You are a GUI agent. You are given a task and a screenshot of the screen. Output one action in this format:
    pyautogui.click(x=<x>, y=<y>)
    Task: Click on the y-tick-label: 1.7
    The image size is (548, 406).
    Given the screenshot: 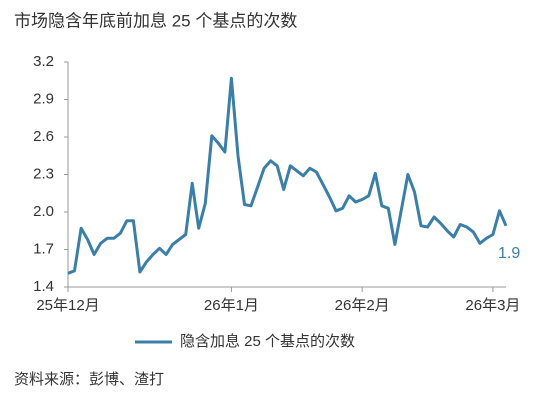 What is the action you would take?
    pyautogui.click(x=43, y=248)
    